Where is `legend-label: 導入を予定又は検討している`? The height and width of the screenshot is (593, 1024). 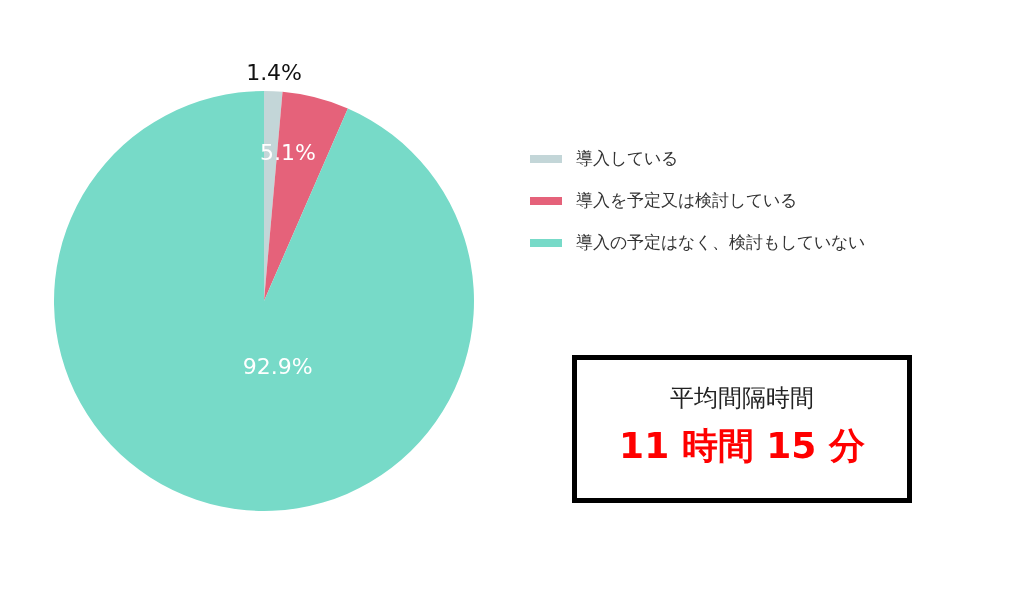
legend-label: 導入を予定又は検討している is located at coordinates (686, 200).